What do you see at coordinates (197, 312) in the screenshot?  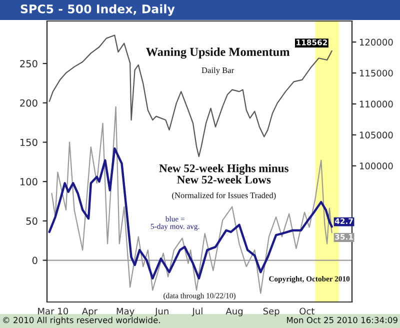 I see `x-tick-label: Jul` at bounding box center [197, 312].